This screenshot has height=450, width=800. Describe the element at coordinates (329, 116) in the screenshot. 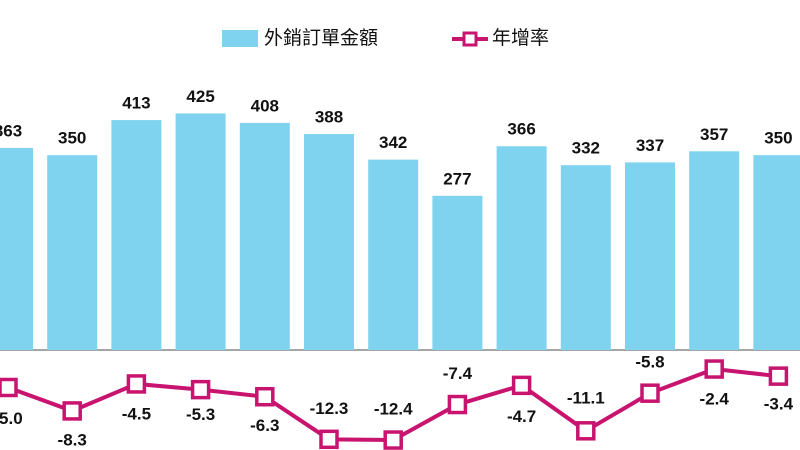

I see `bar-value-label: 388` at that location.